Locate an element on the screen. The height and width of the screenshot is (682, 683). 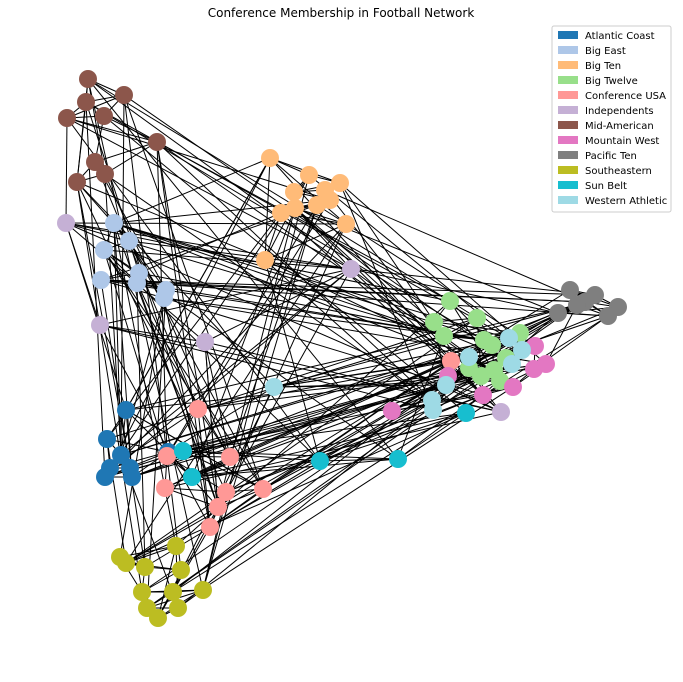
legend-label: Big Ten is located at coordinates (603, 66).